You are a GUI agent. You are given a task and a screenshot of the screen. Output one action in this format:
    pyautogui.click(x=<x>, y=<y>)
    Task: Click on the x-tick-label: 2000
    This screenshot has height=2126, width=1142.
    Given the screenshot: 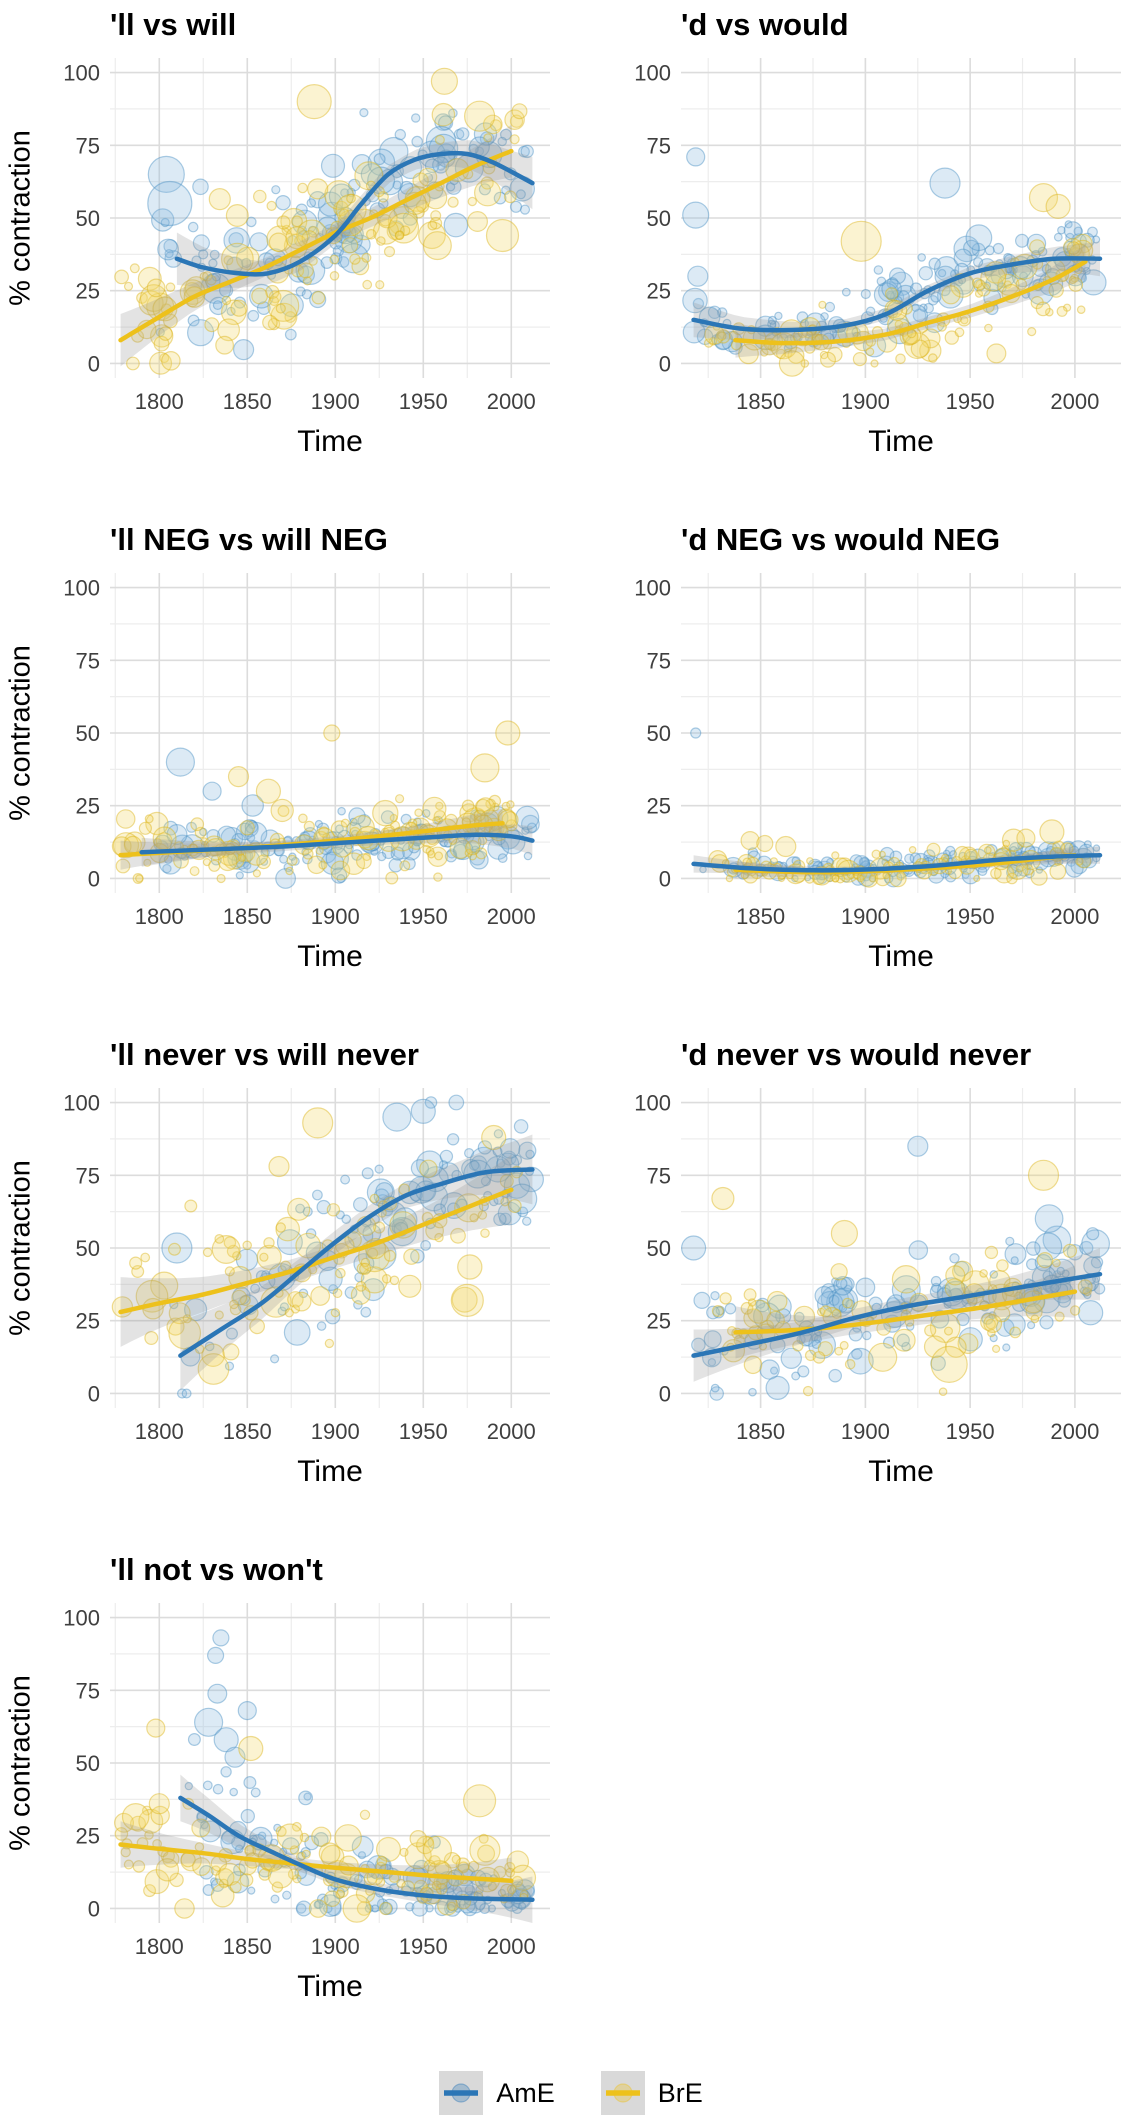 What is the action you would take?
    pyautogui.click(x=511, y=1946)
    